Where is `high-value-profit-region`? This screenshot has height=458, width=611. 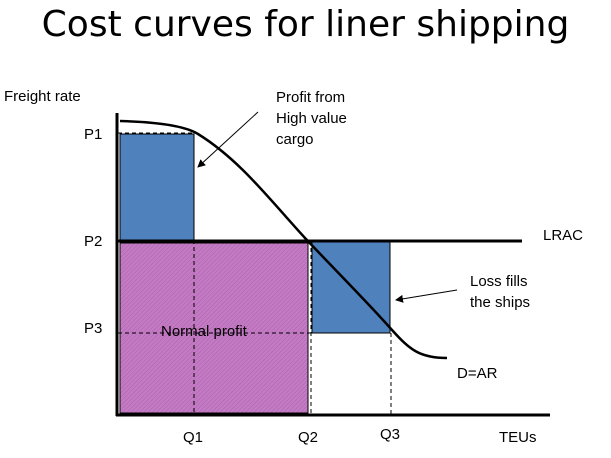
high-value-profit-region is located at coordinates (157, 187).